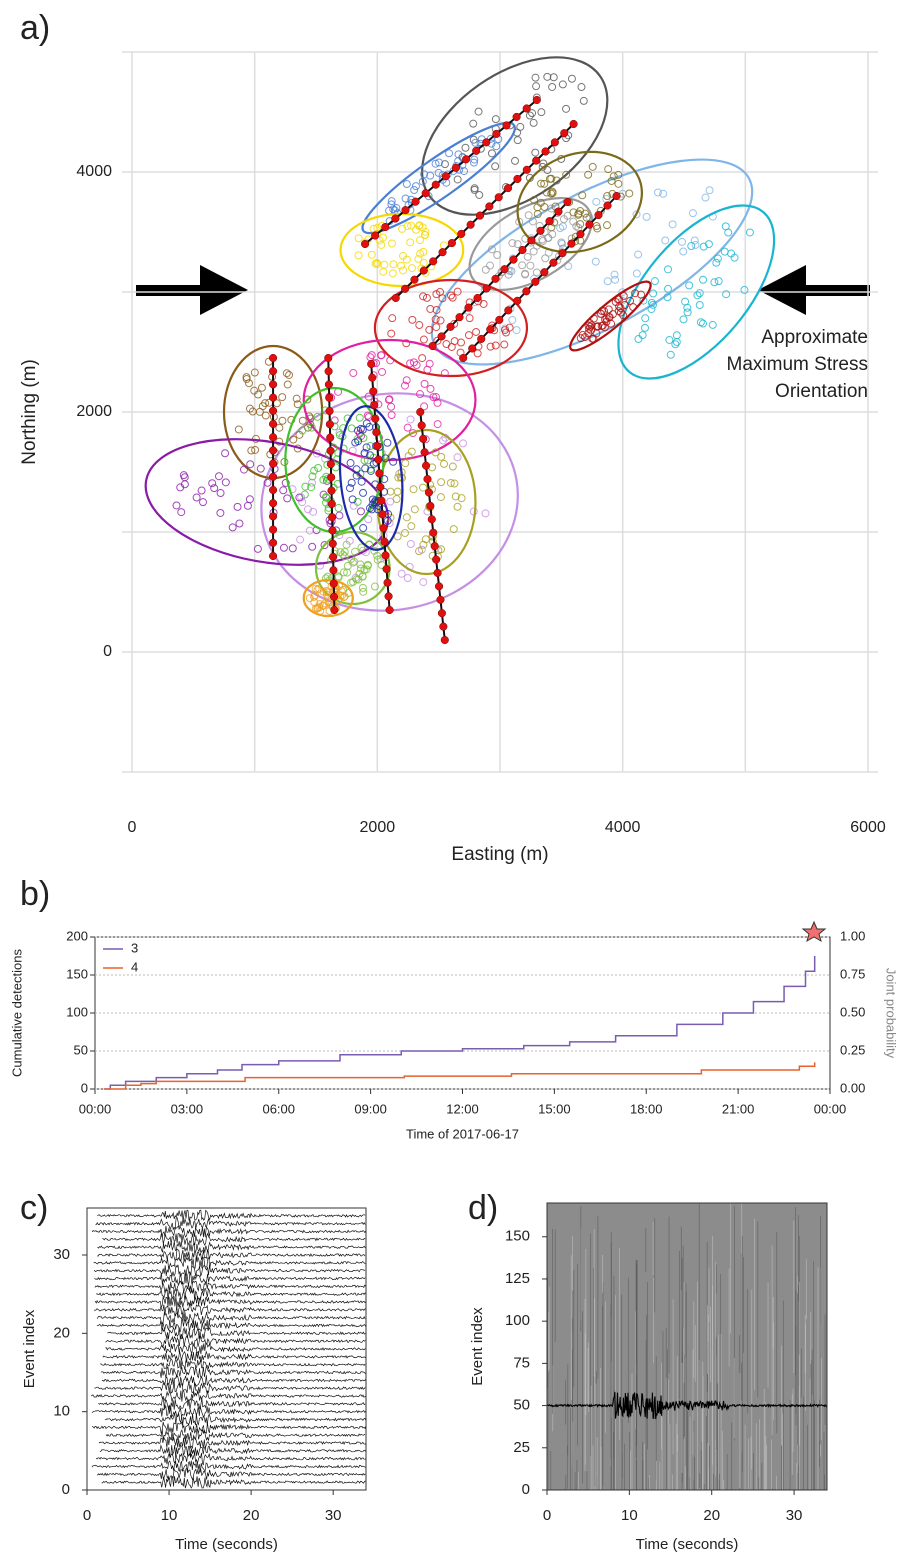 This screenshot has height=1562, width=906. Describe the element at coordinates (228, 1466) in the screenshot. I see `waveform-trace` at that location.